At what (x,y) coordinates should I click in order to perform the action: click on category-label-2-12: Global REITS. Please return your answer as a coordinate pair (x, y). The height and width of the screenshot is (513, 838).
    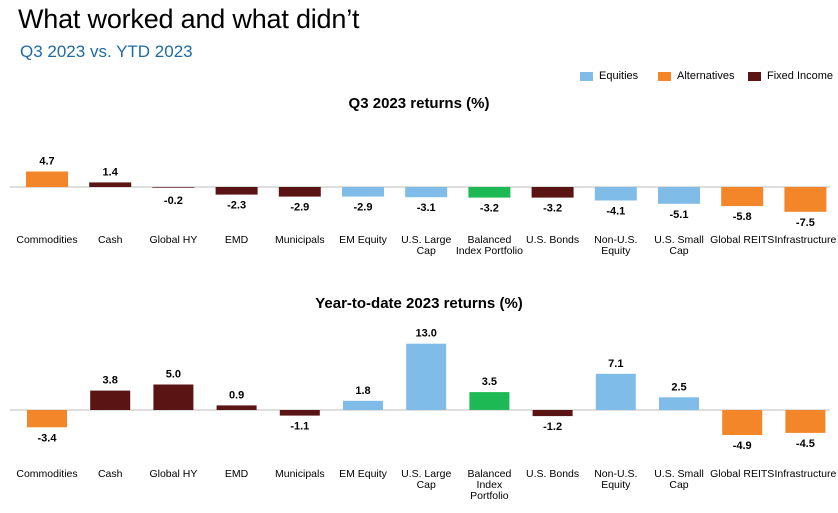
    Looking at the image, I should click on (742, 474).